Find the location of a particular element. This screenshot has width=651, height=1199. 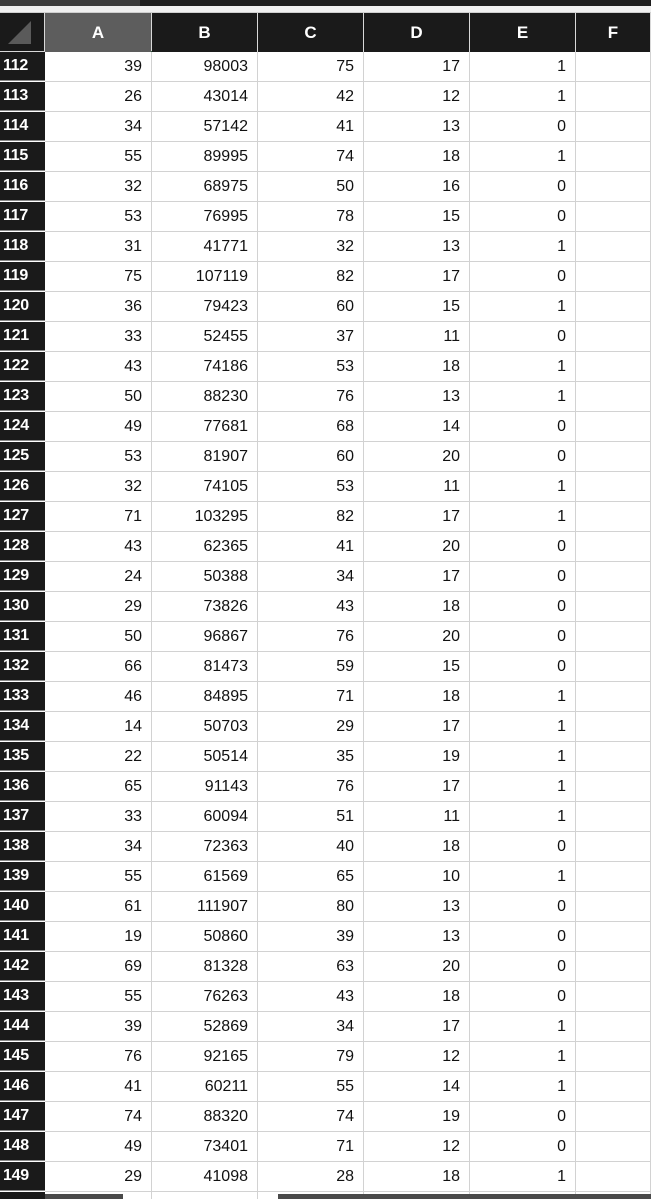

cell-F146 is located at coordinates (613, 1087).